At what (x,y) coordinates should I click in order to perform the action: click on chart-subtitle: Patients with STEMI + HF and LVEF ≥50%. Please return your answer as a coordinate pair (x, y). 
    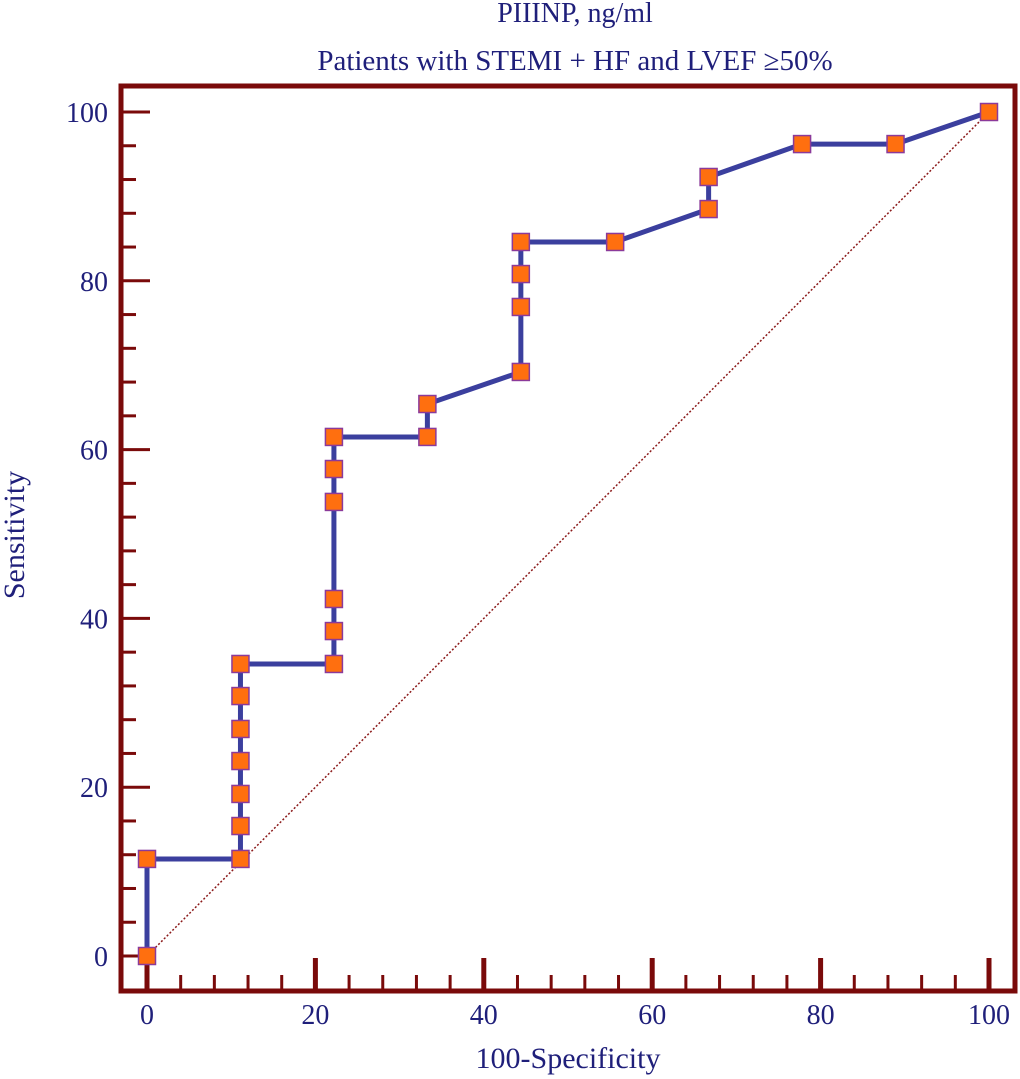
    Looking at the image, I should click on (574, 61).